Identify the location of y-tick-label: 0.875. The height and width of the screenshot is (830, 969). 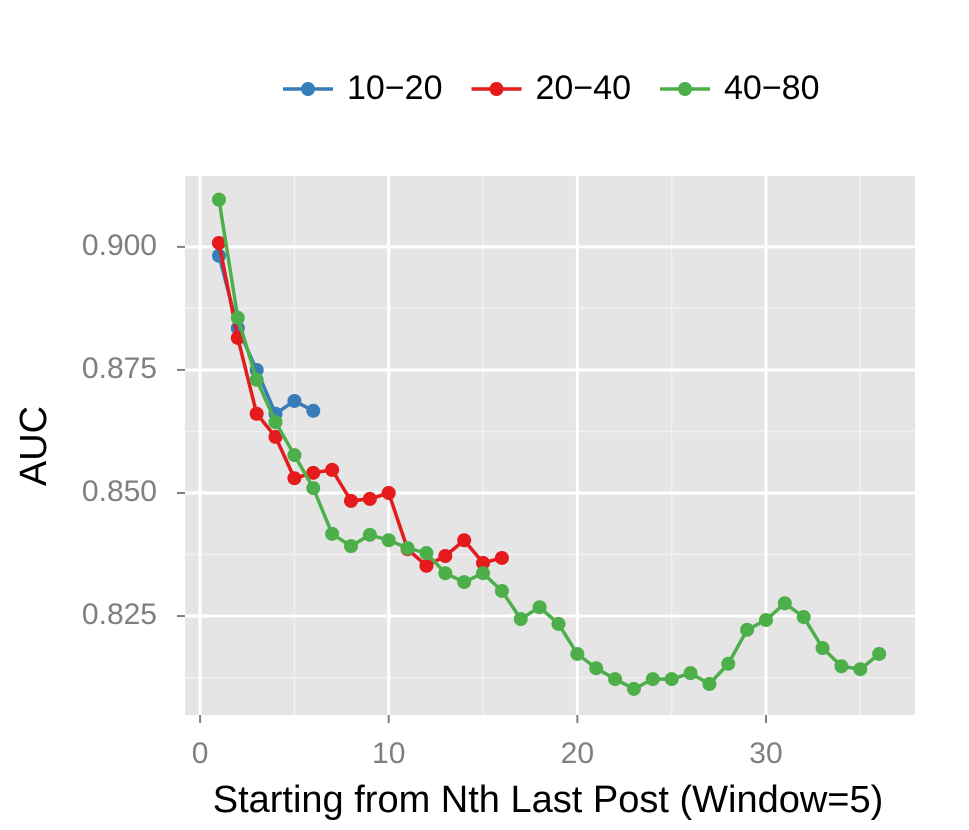
(119, 368).